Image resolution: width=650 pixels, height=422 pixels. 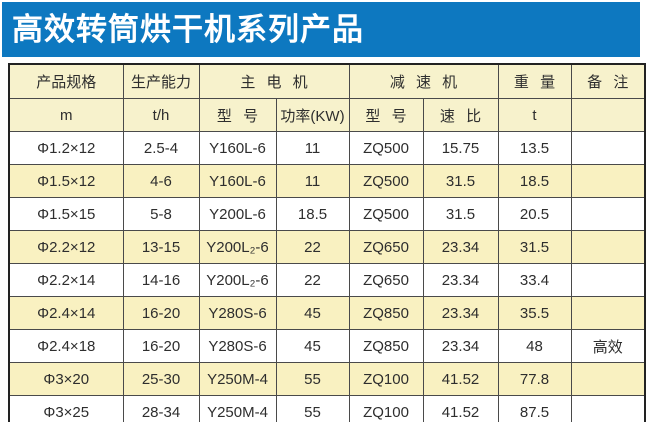 What do you see at coordinates (534, 81) in the screenshot?
I see `header-weight: 重 量` at bounding box center [534, 81].